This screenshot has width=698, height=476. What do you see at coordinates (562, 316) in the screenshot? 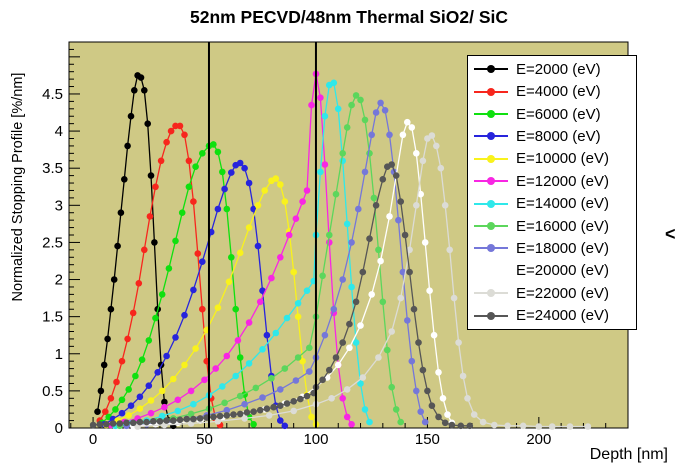
I see `legend-entry-label: E=24000 (eV)` at bounding box center [562, 316].